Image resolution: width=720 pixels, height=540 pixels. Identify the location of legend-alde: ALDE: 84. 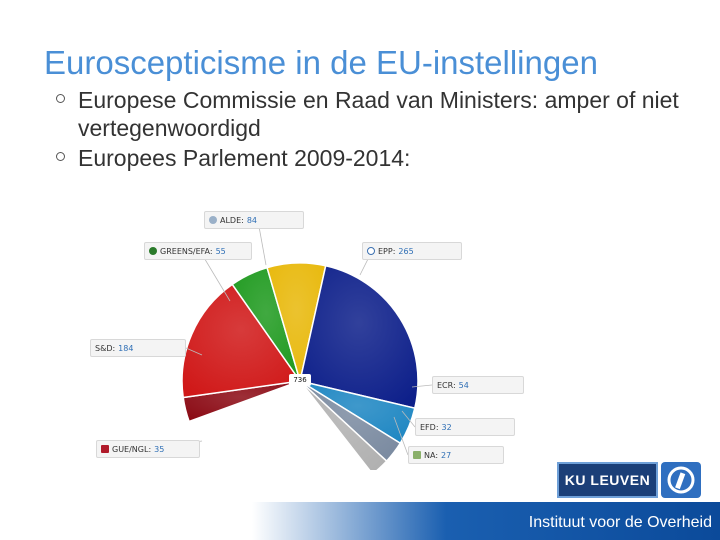
(254, 220).